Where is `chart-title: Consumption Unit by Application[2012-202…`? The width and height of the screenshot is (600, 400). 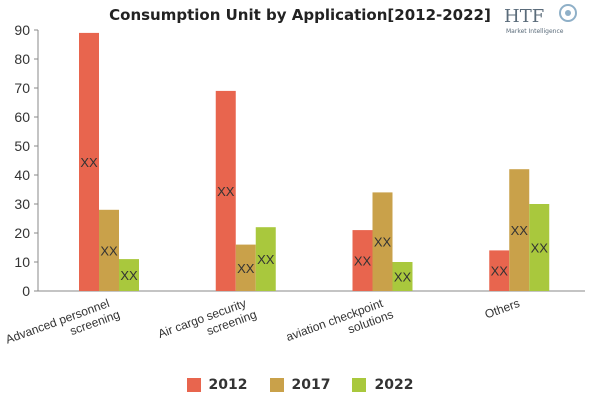 chart-title: Consumption Unit by Application[2012-202… is located at coordinates (300, 15).